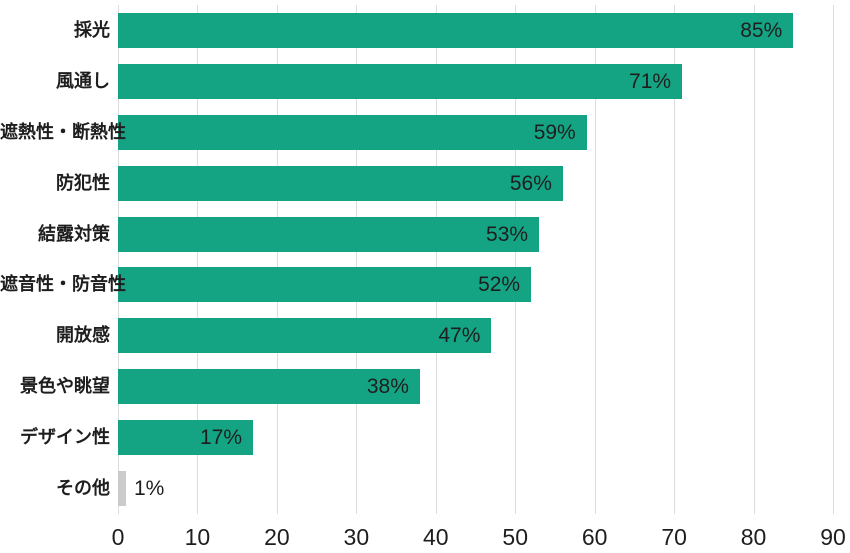  I want to click on bar-value-label: 47%, so click(459, 336).